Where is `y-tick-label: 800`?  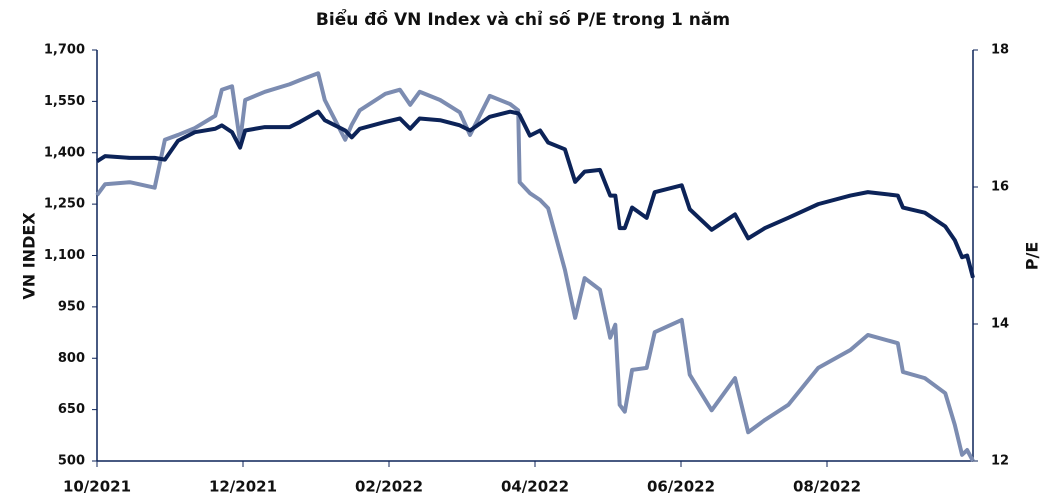 y-tick-label: 800 is located at coordinates (71, 358).